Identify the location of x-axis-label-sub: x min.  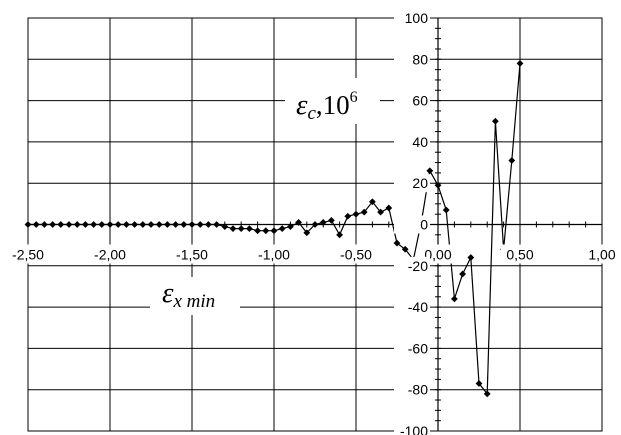
(193, 301).